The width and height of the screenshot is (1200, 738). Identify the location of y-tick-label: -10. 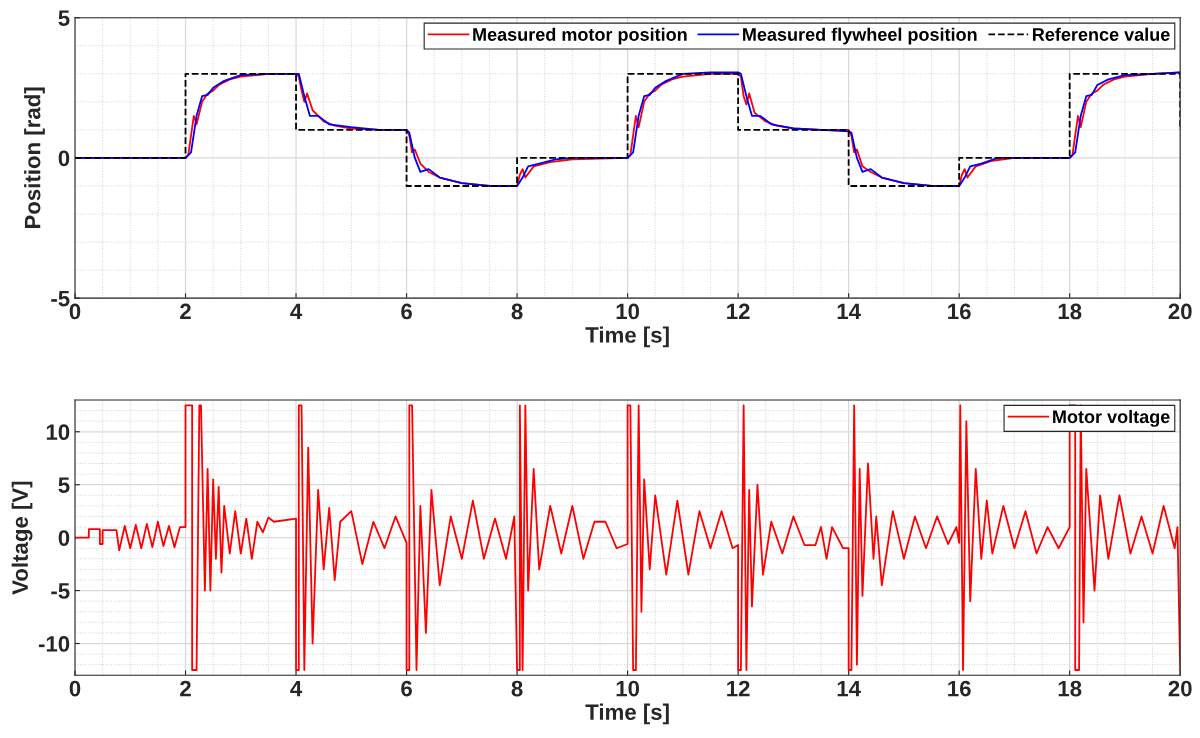
(54, 644).